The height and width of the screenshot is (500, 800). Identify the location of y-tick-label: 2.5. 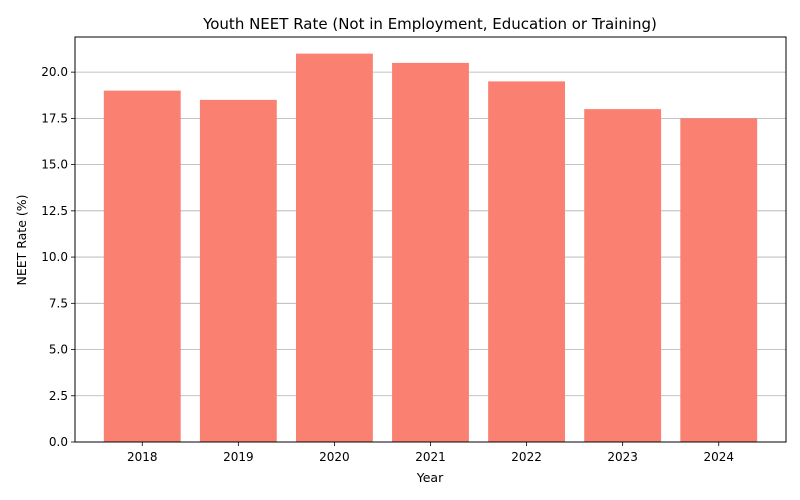
(58, 396).